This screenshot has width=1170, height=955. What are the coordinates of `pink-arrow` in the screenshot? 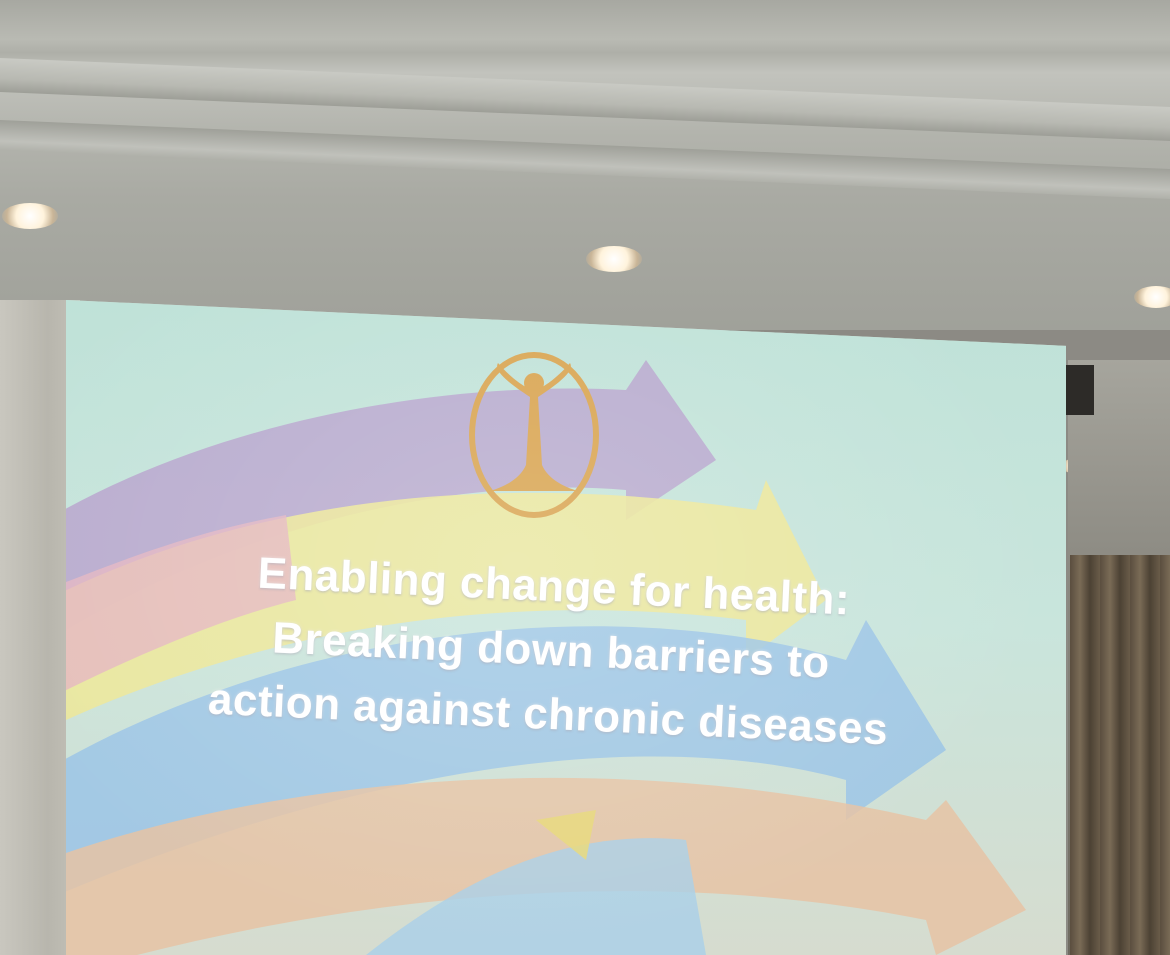 It's located at (181, 607).